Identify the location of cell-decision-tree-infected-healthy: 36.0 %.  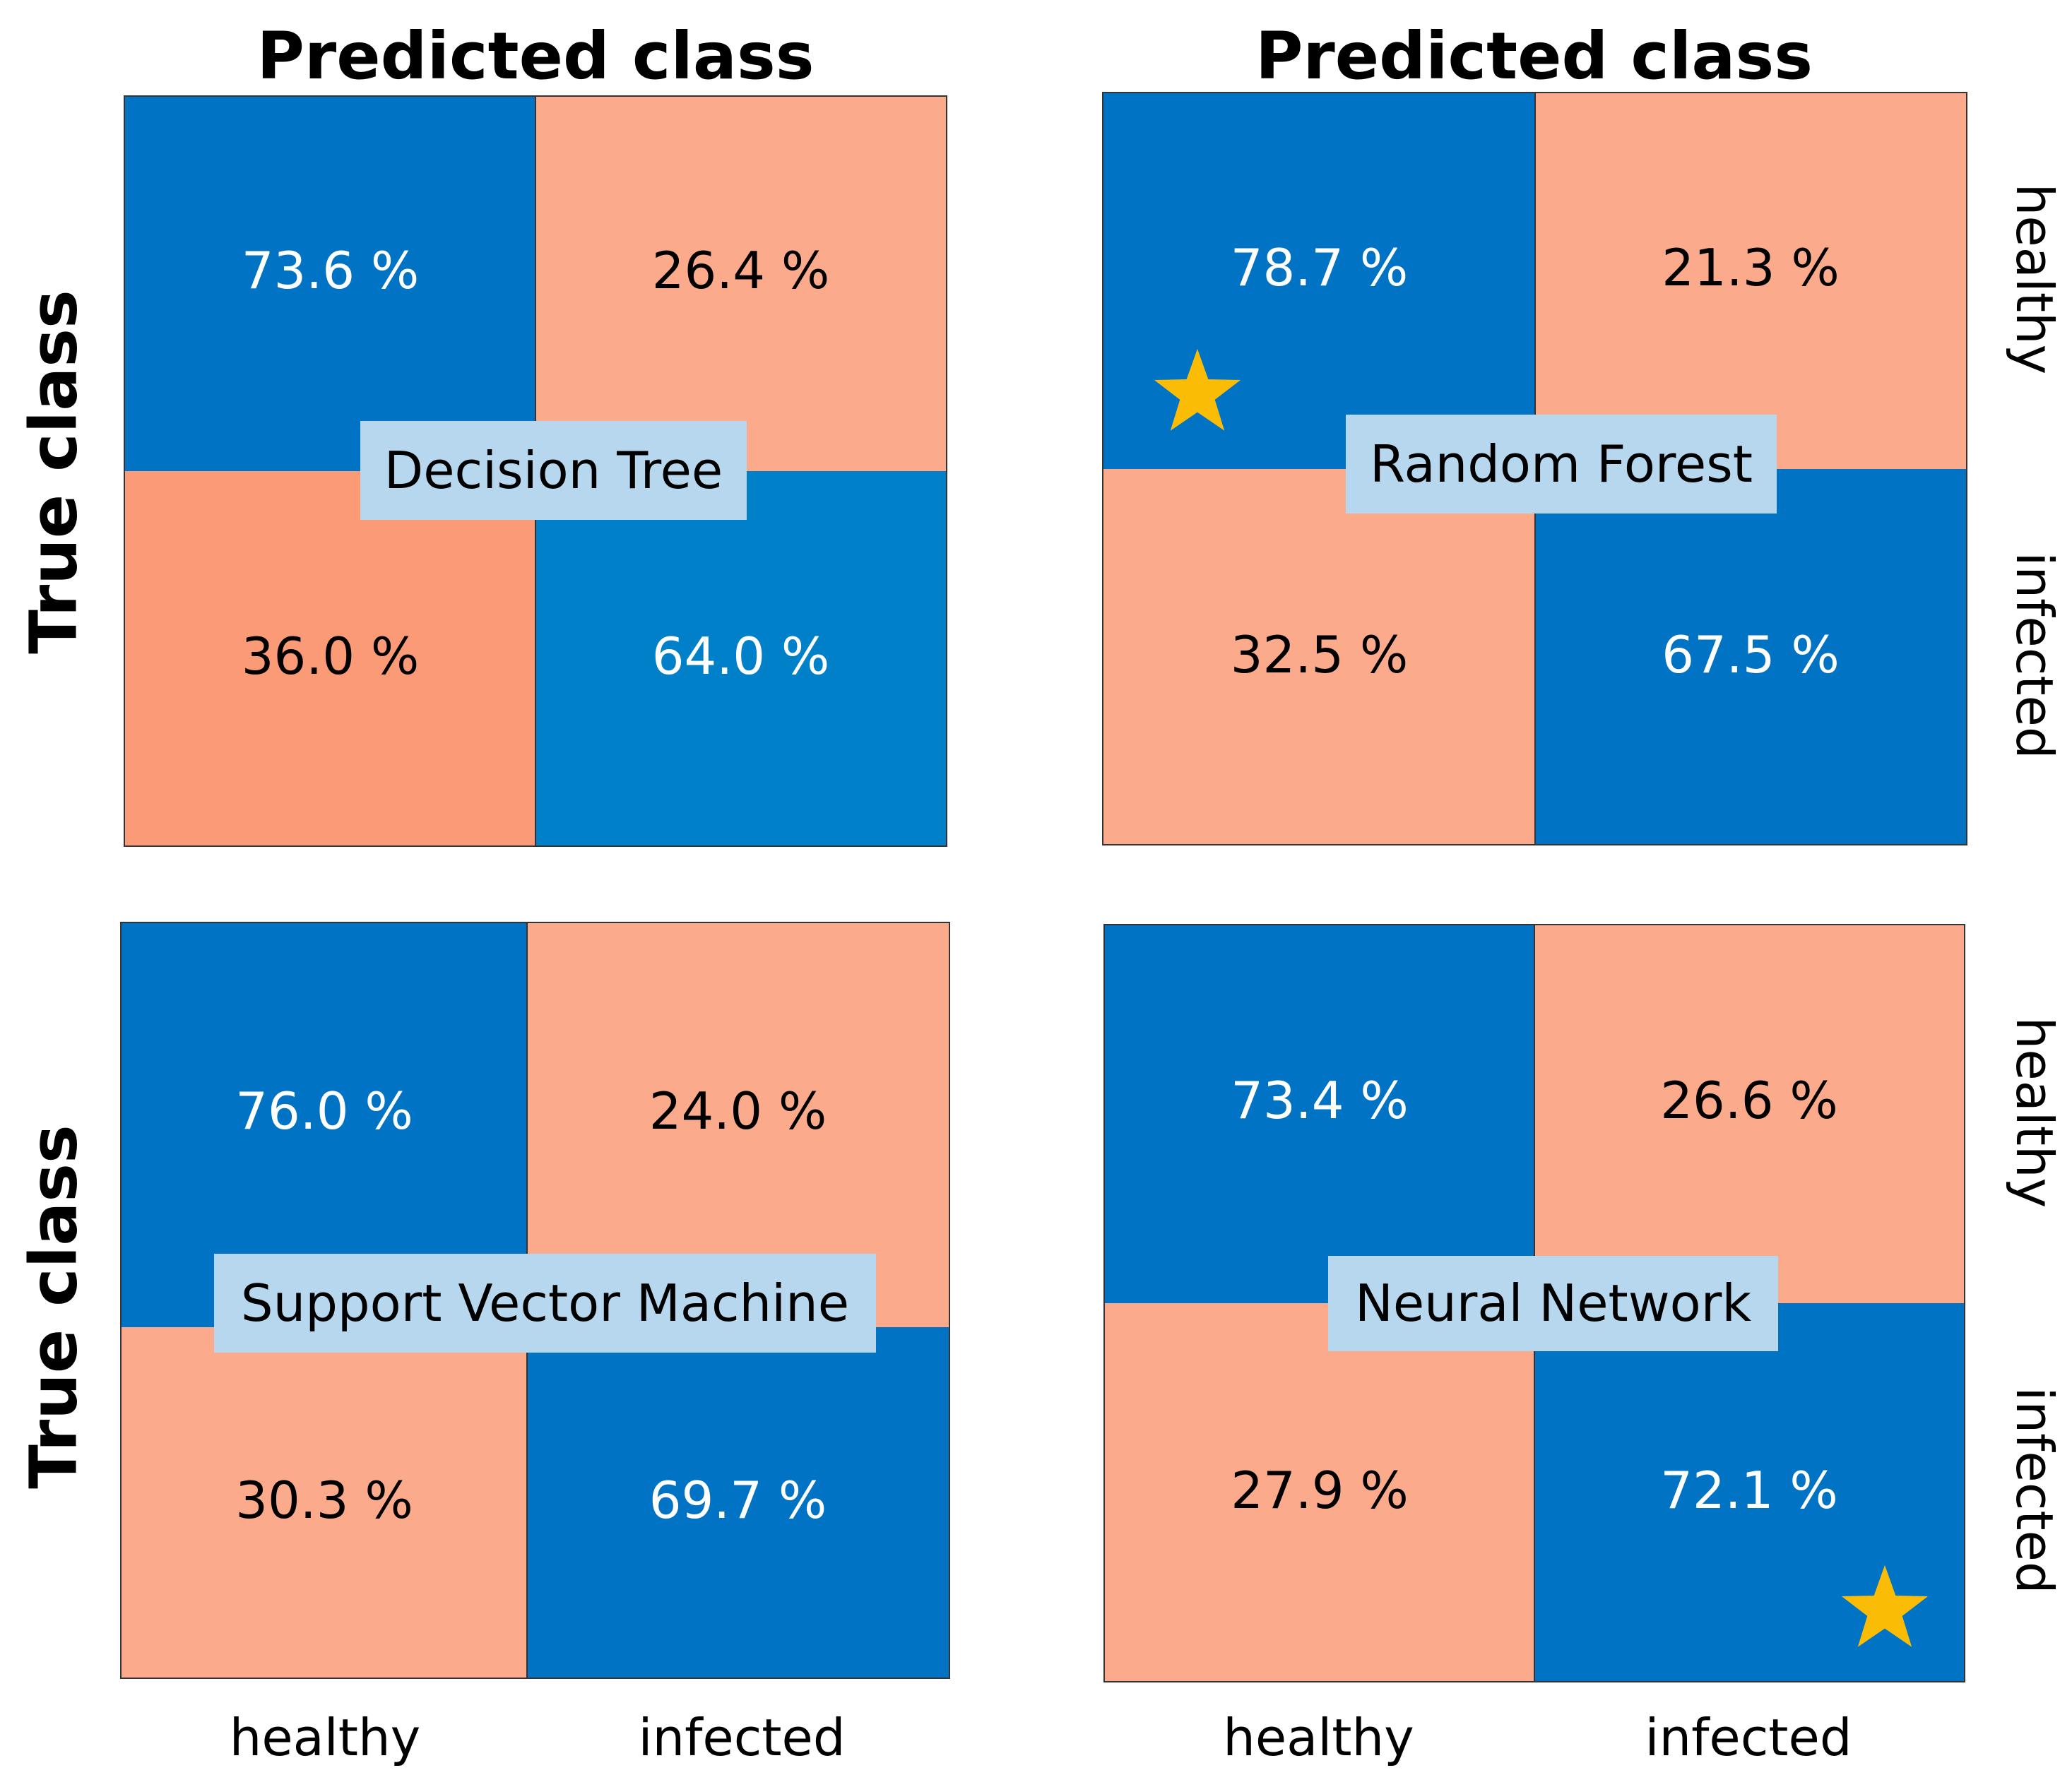
(330, 658).